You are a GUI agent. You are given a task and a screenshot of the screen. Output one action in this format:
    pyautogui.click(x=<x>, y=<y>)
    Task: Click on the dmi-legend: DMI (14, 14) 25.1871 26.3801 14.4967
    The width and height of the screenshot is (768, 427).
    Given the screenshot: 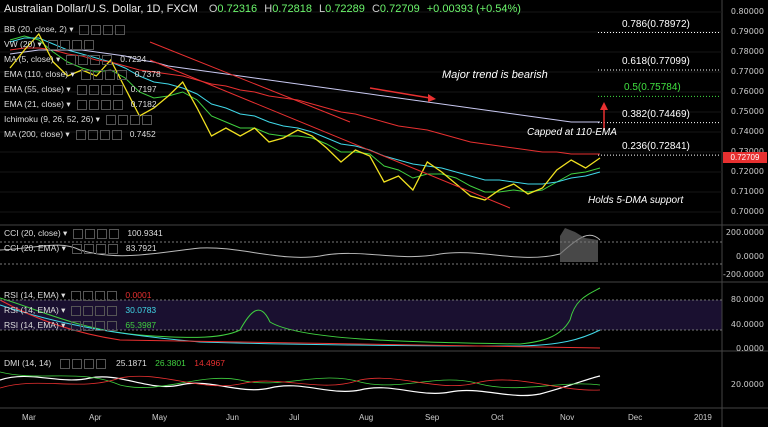 What is the action you would take?
    pyautogui.click(x=114, y=364)
    